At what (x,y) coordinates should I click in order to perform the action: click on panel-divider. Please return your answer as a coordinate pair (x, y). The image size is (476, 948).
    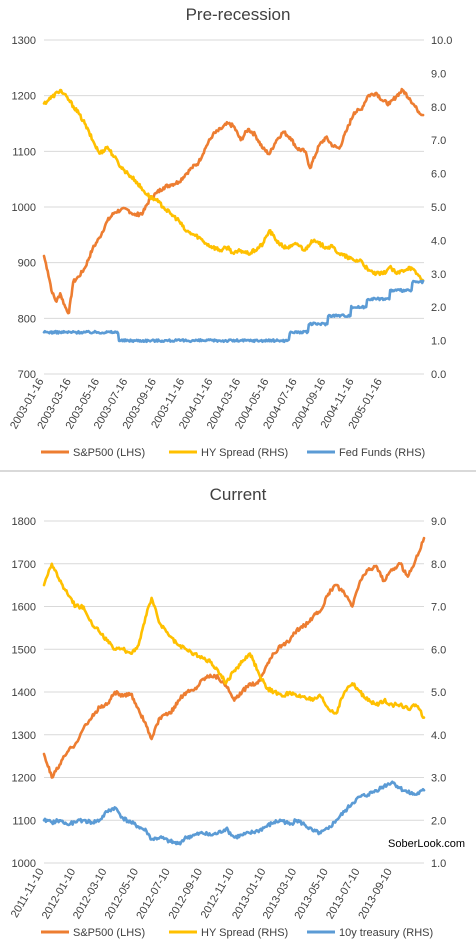
    Looking at the image, I should click on (238, 471).